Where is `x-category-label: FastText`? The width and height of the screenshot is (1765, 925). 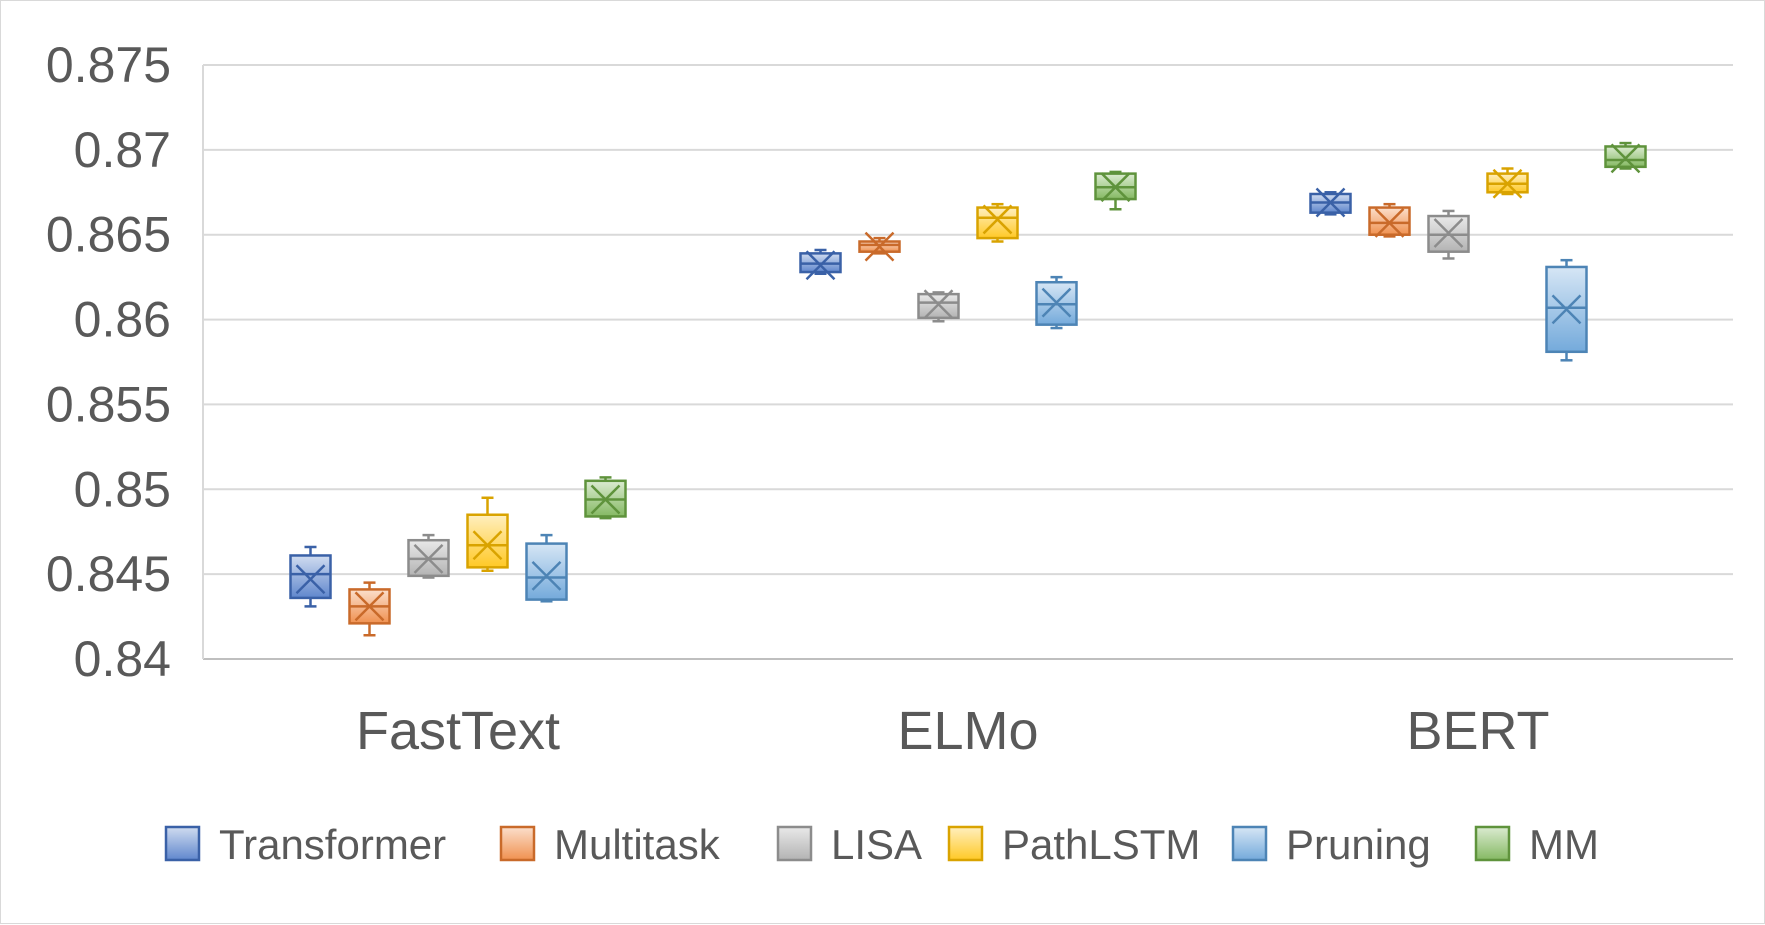
x-category-label: FastText is located at coordinates (458, 731).